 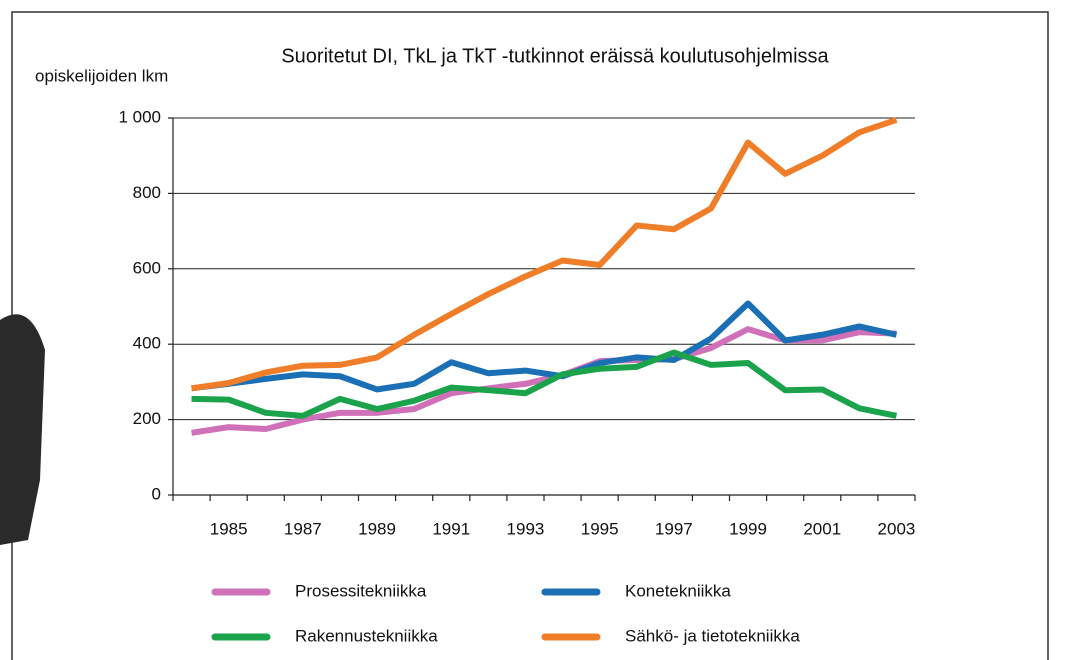 What do you see at coordinates (526, 528) in the screenshot?
I see `x-tick-label: 1993` at bounding box center [526, 528].